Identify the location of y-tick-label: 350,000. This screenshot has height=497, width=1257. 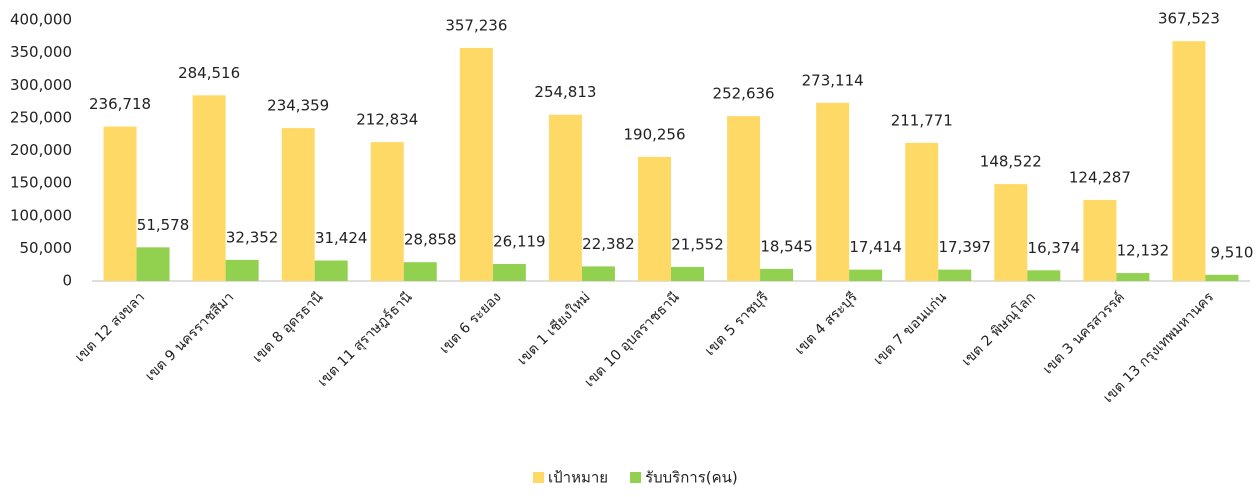
(41, 52).